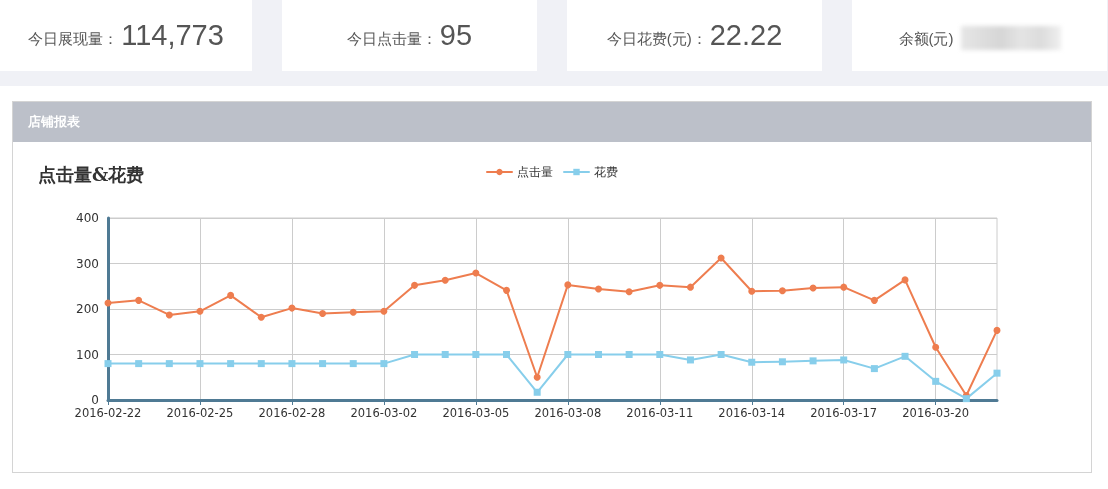 The width and height of the screenshot is (1108, 489). What do you see at coordinates (292, 413) in the screenshot?
I see `x-tick-label: 2016-02-28` at bounding box center [292, 413].